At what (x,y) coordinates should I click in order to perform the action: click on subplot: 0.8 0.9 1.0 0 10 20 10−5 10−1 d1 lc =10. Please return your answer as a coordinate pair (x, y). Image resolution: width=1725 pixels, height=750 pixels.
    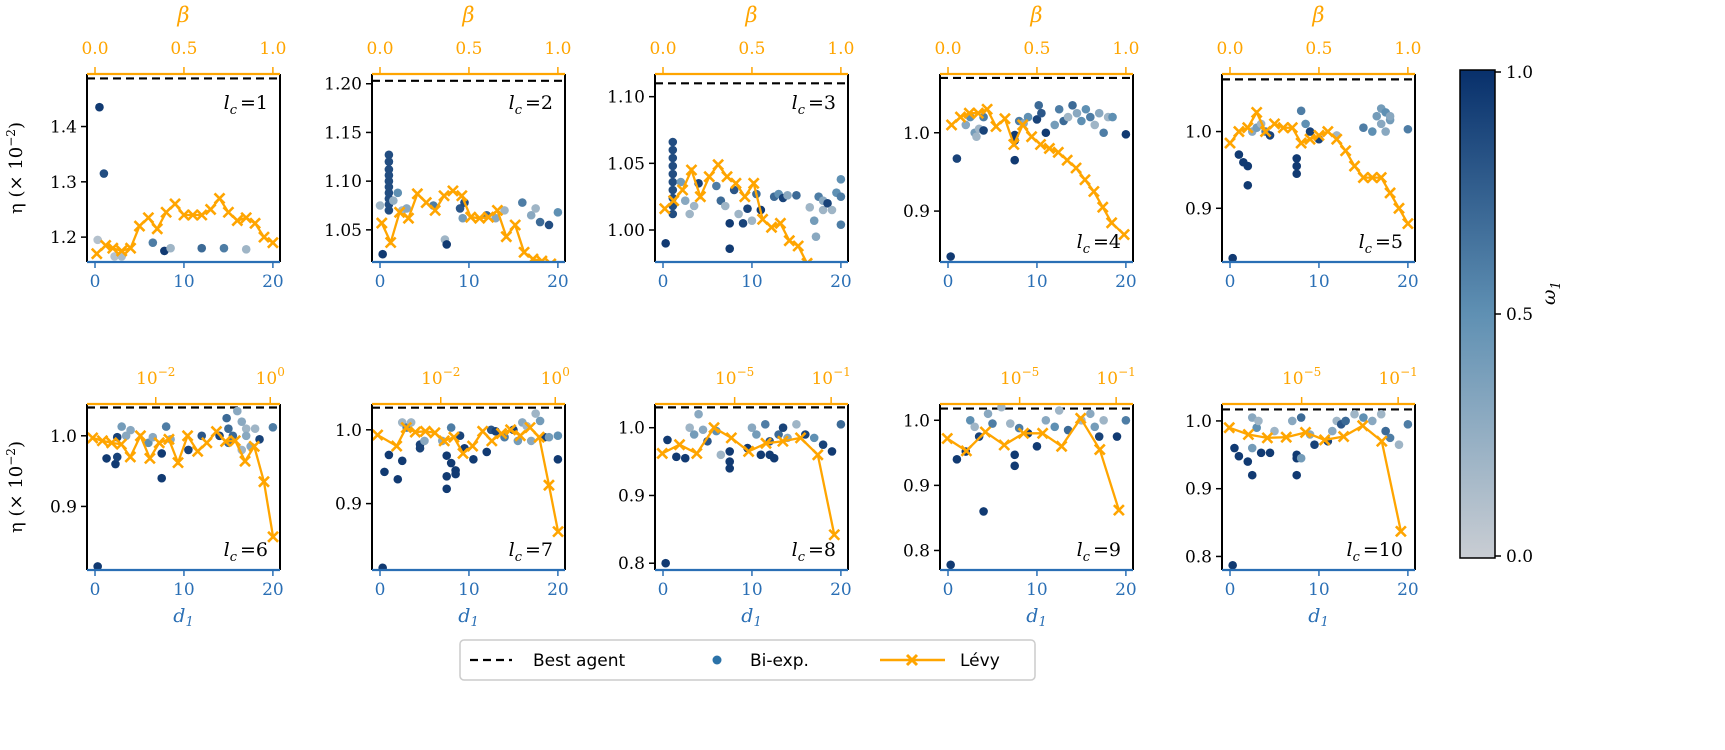
    Looking at the image, I should click on (1302, 497).